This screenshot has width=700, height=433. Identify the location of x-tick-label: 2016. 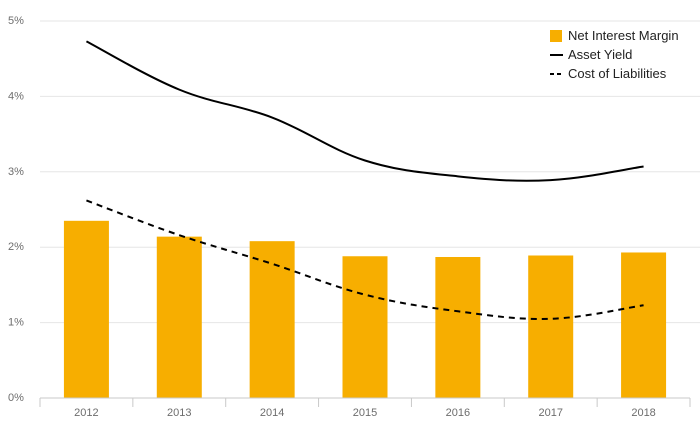
(458, 413).